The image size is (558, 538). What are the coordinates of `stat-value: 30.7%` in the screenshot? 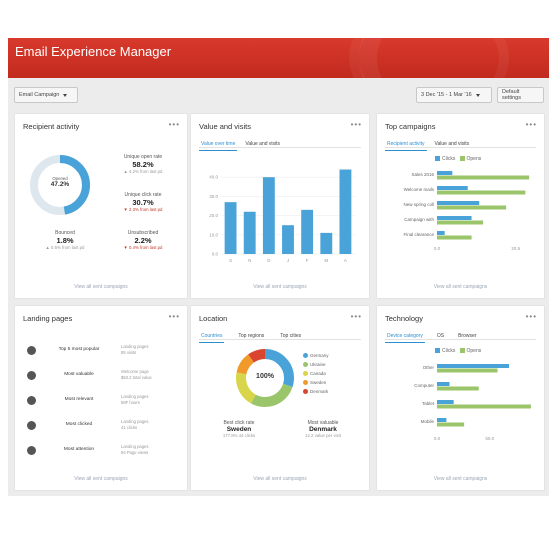 It's located at (143, 202).